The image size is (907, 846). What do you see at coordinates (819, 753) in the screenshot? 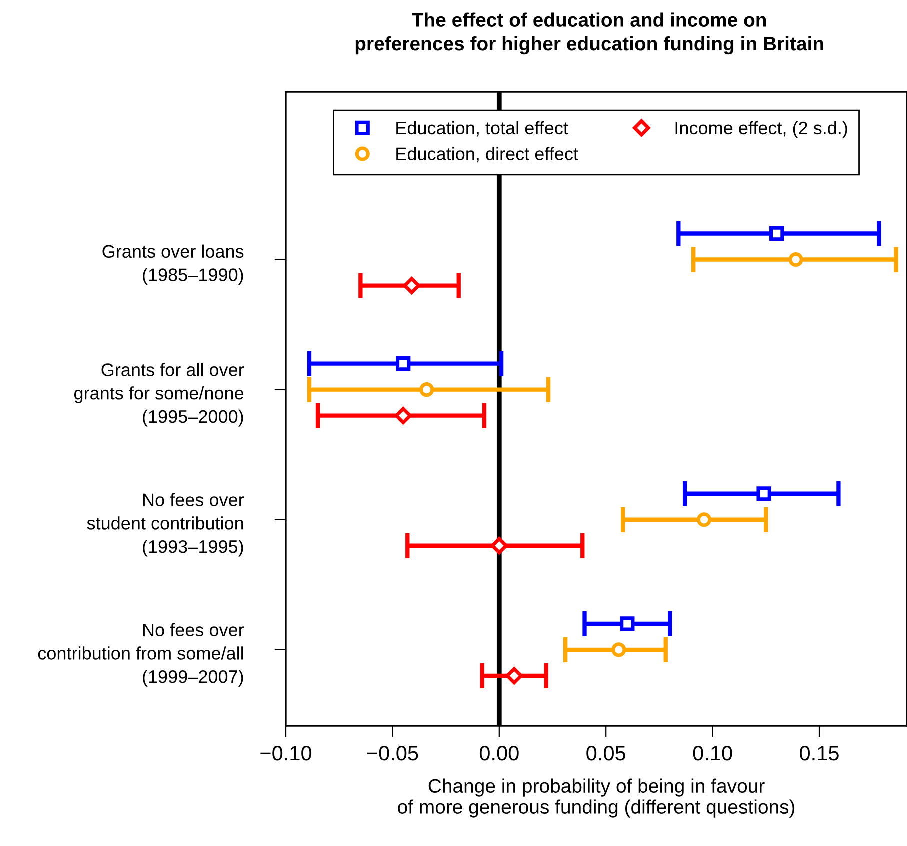
I see `x-tick-label: 0.15` at bounding box center [819, 753].